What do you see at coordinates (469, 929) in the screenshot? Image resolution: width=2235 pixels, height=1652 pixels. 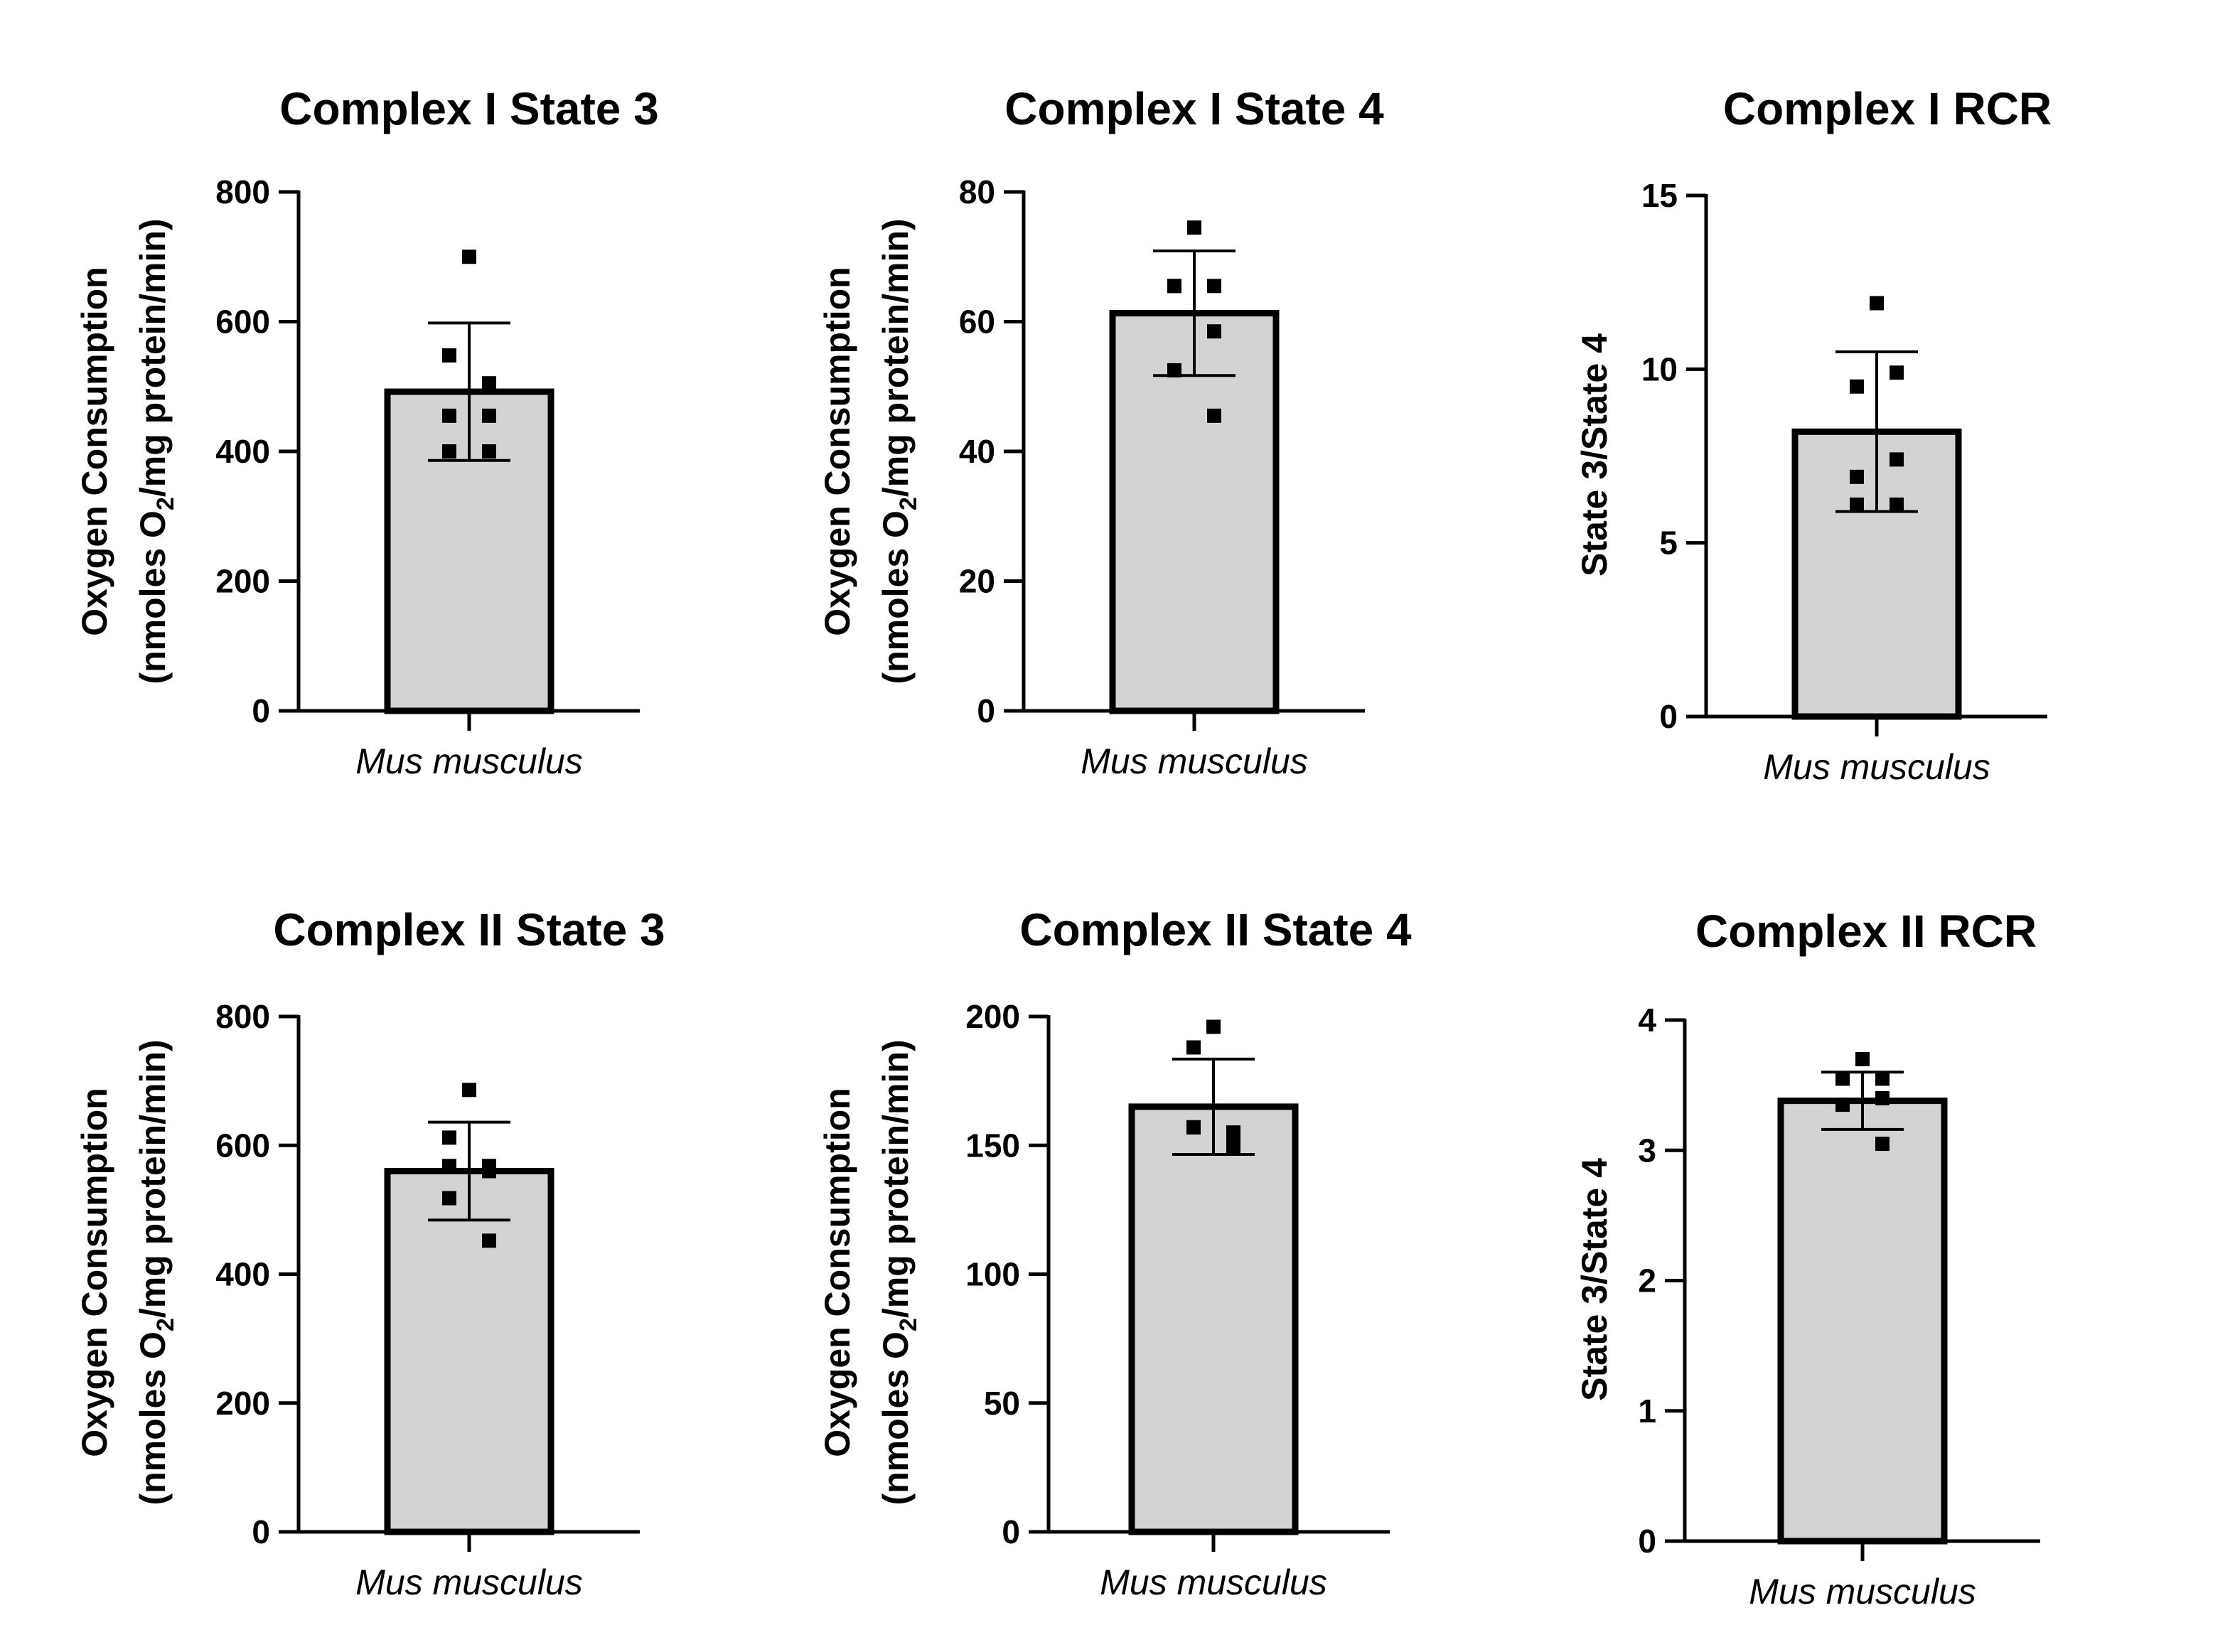 I see `chart-title: Complex II State 3` at bounding box center [469, 929].